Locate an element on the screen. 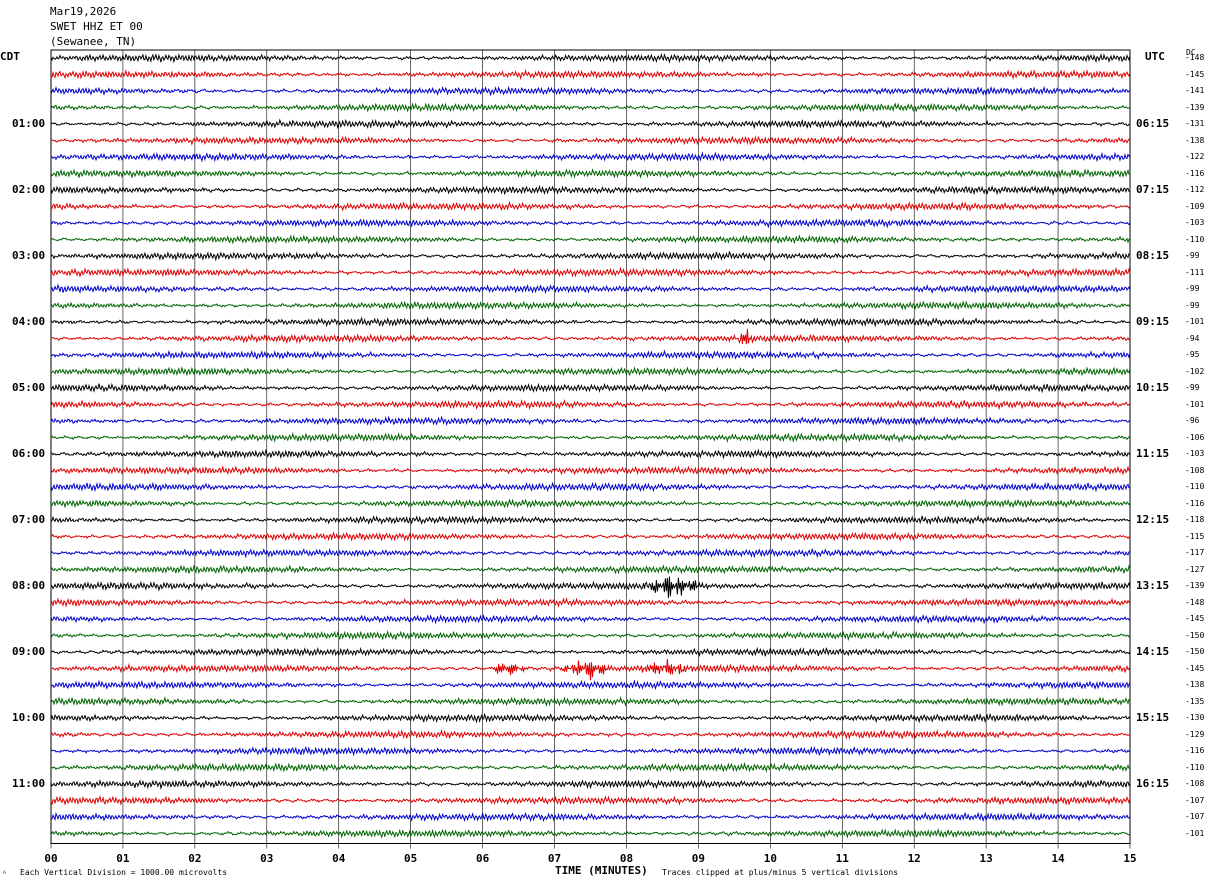 Image resolution: width=1210 pixels, height=886 pixels. dc-offset-label: -122 is located at coordinates (1195, 156).